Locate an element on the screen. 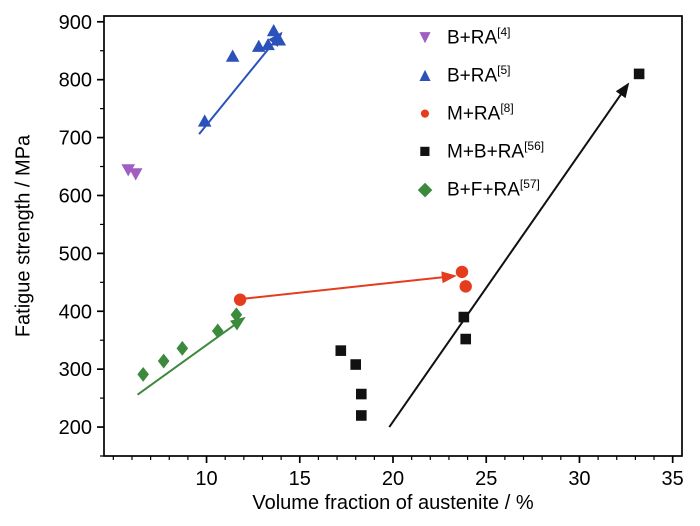 This screenshot has height=526, width=700. x-tick-label: 30 is located at coordinates (579, 479).